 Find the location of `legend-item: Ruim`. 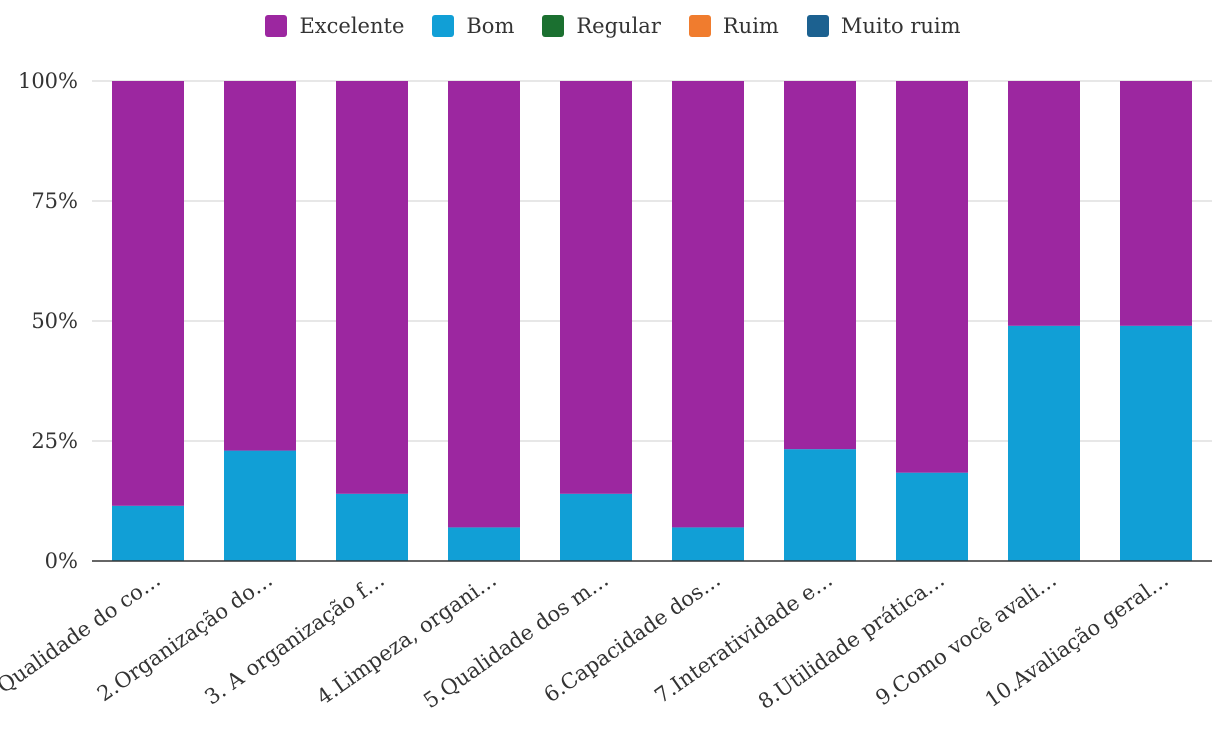

legend-item: Ruim is located at coordinates (733, 26).